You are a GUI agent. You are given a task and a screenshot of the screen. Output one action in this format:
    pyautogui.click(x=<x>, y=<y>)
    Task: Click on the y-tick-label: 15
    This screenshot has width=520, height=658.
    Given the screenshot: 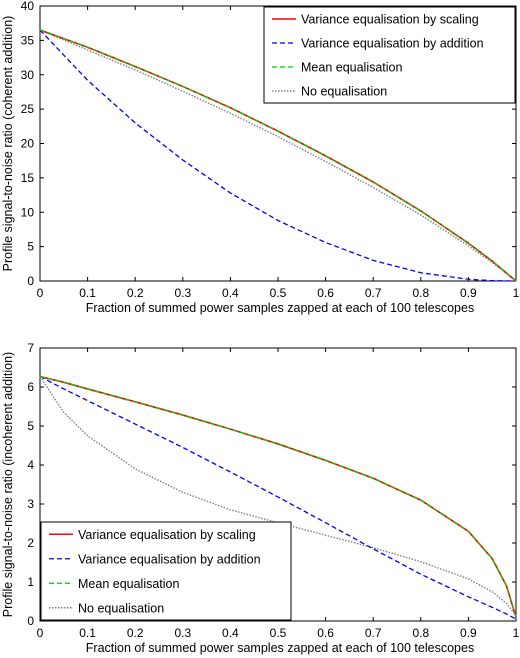 What is the action you would take?
    pyautogui.click(x=28, y=178)
    